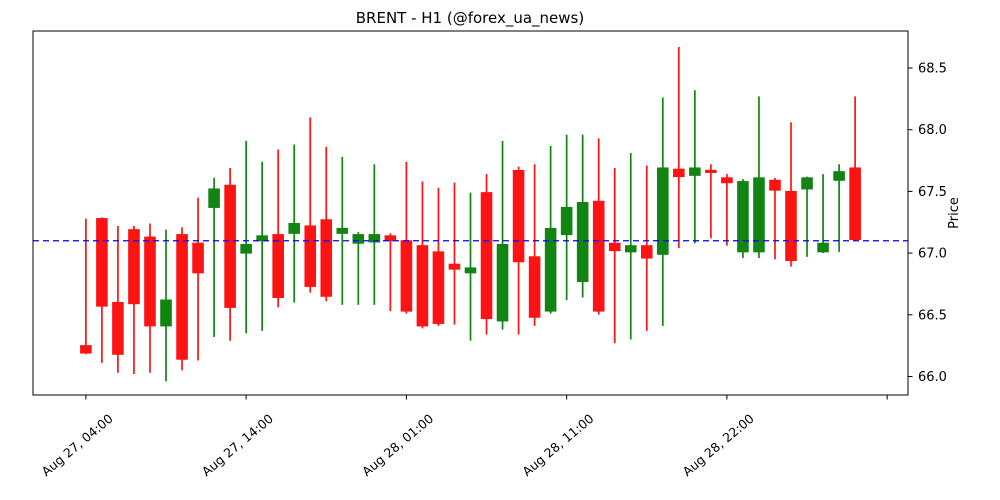 Image resolution: width=1000 pixels, height=500 pixels. I want to click on x-tick-label: Aug 27, 14:00, so click(237, 445).